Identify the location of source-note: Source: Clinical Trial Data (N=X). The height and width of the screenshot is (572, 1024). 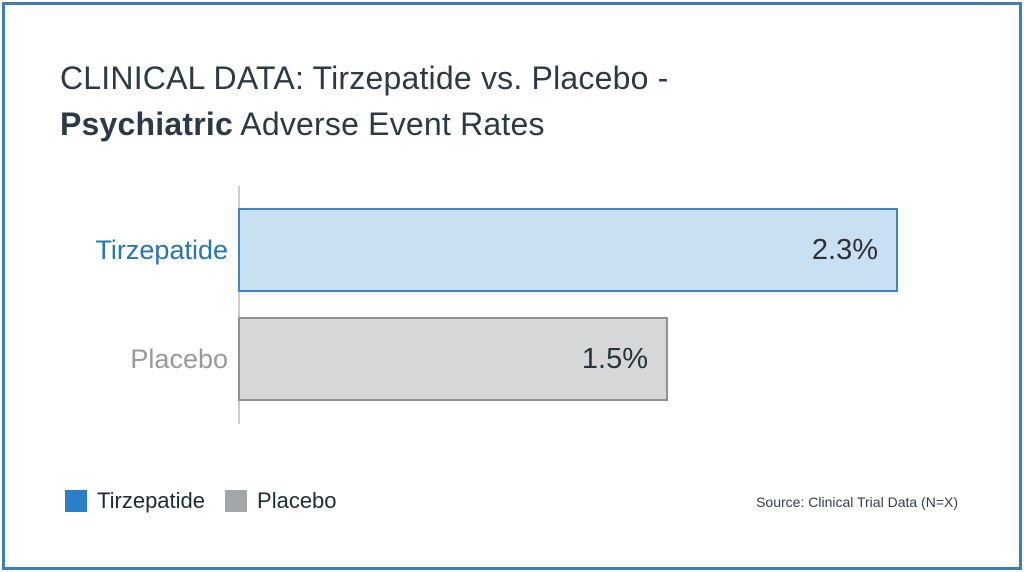
(857, 502).